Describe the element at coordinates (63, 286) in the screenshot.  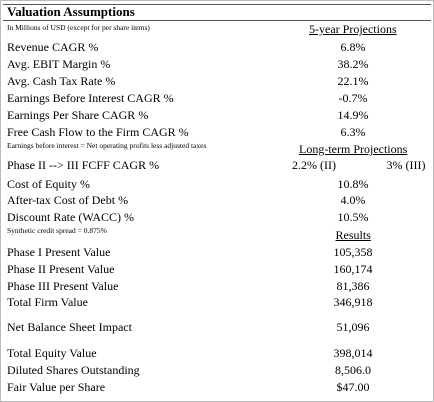
I see `row-label: Phase III Present Value` at that location.